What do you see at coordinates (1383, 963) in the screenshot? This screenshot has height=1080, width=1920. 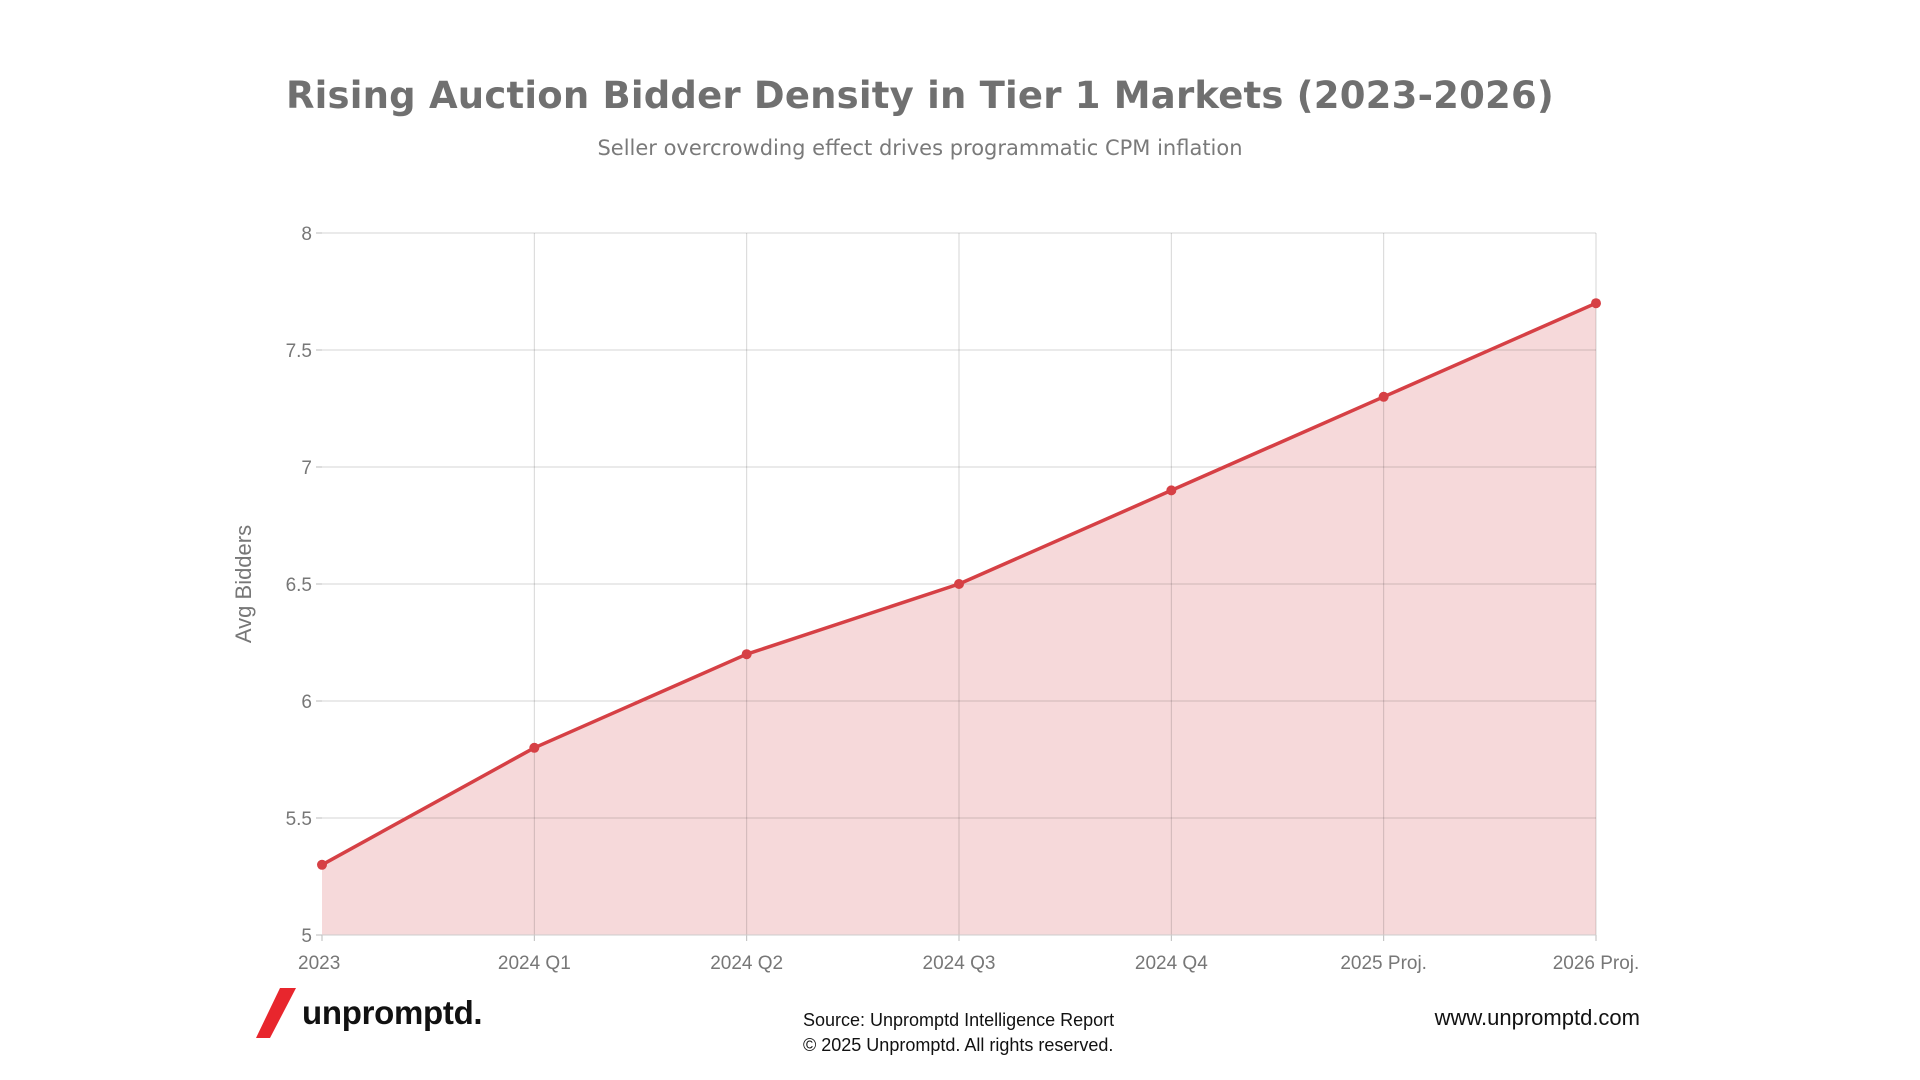 I see `x-tick-label: 2025 Proj.` at bounding box center [1383, 963].